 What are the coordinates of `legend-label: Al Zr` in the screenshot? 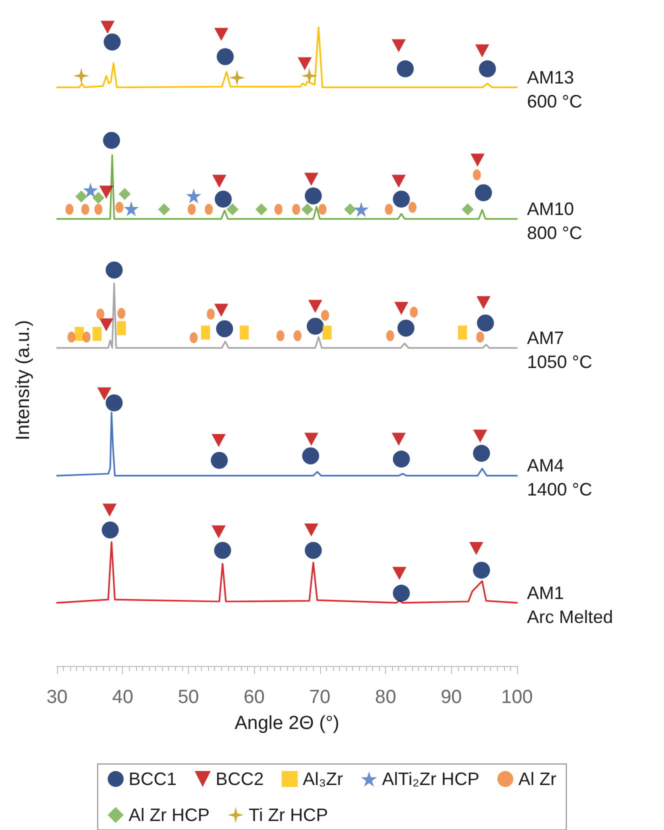 It's located at (537, 779).